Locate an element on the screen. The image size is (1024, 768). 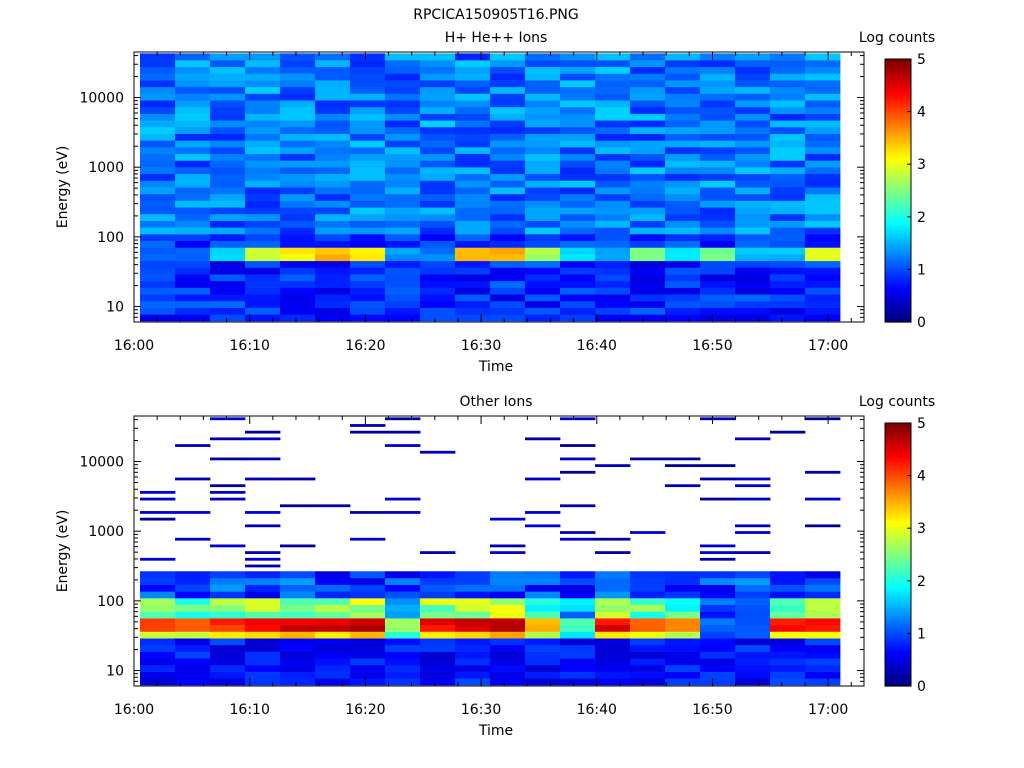
colorbar-tick-label: 3 is located at coordinates (921, 165).